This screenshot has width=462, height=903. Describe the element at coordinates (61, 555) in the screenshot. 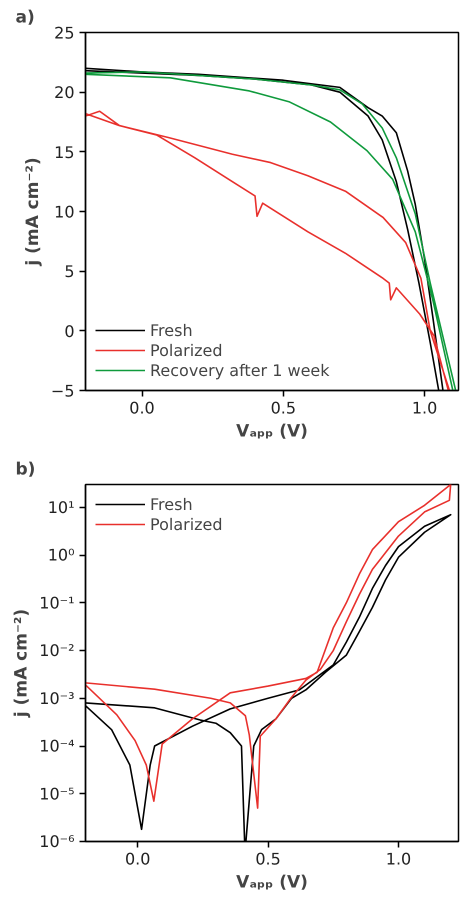

I see `y-tick-label: 10⁰` at that location.